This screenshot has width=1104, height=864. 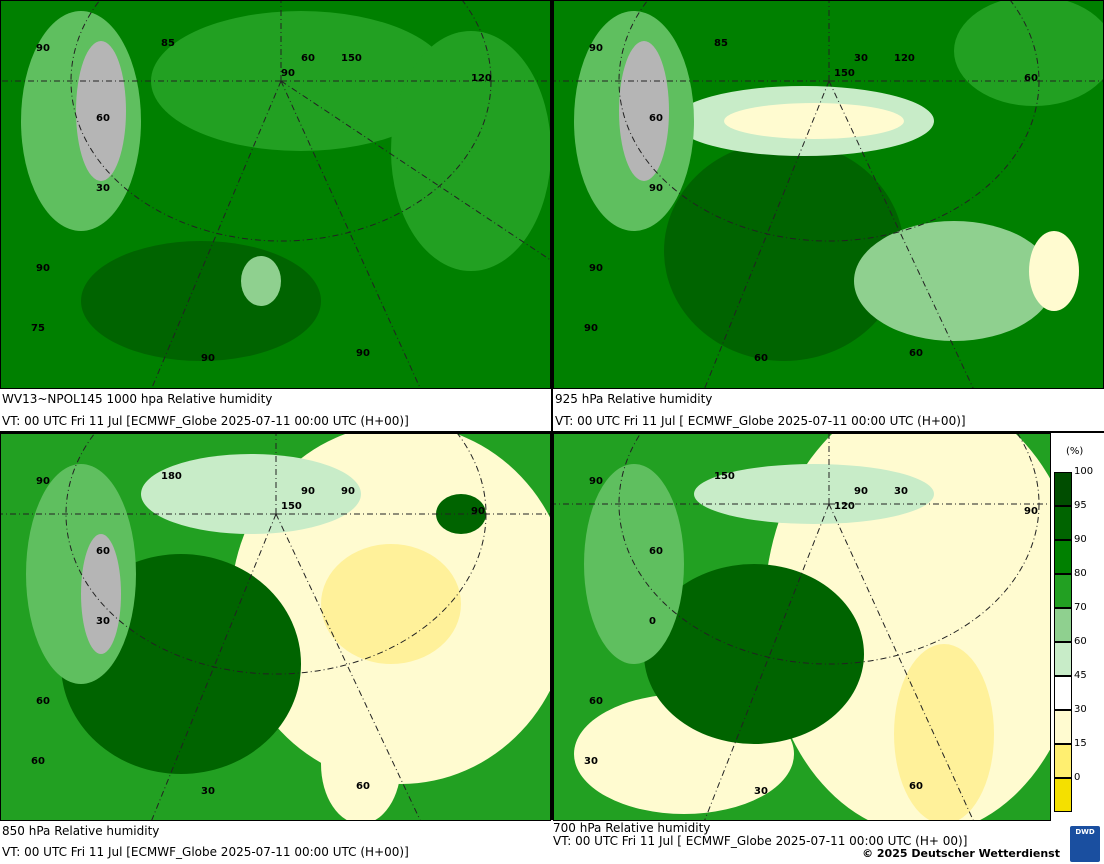 I want to click on caption-title: WV13~NPOL145 1000 hpa Relative humidity, so click(x=137, y=399).